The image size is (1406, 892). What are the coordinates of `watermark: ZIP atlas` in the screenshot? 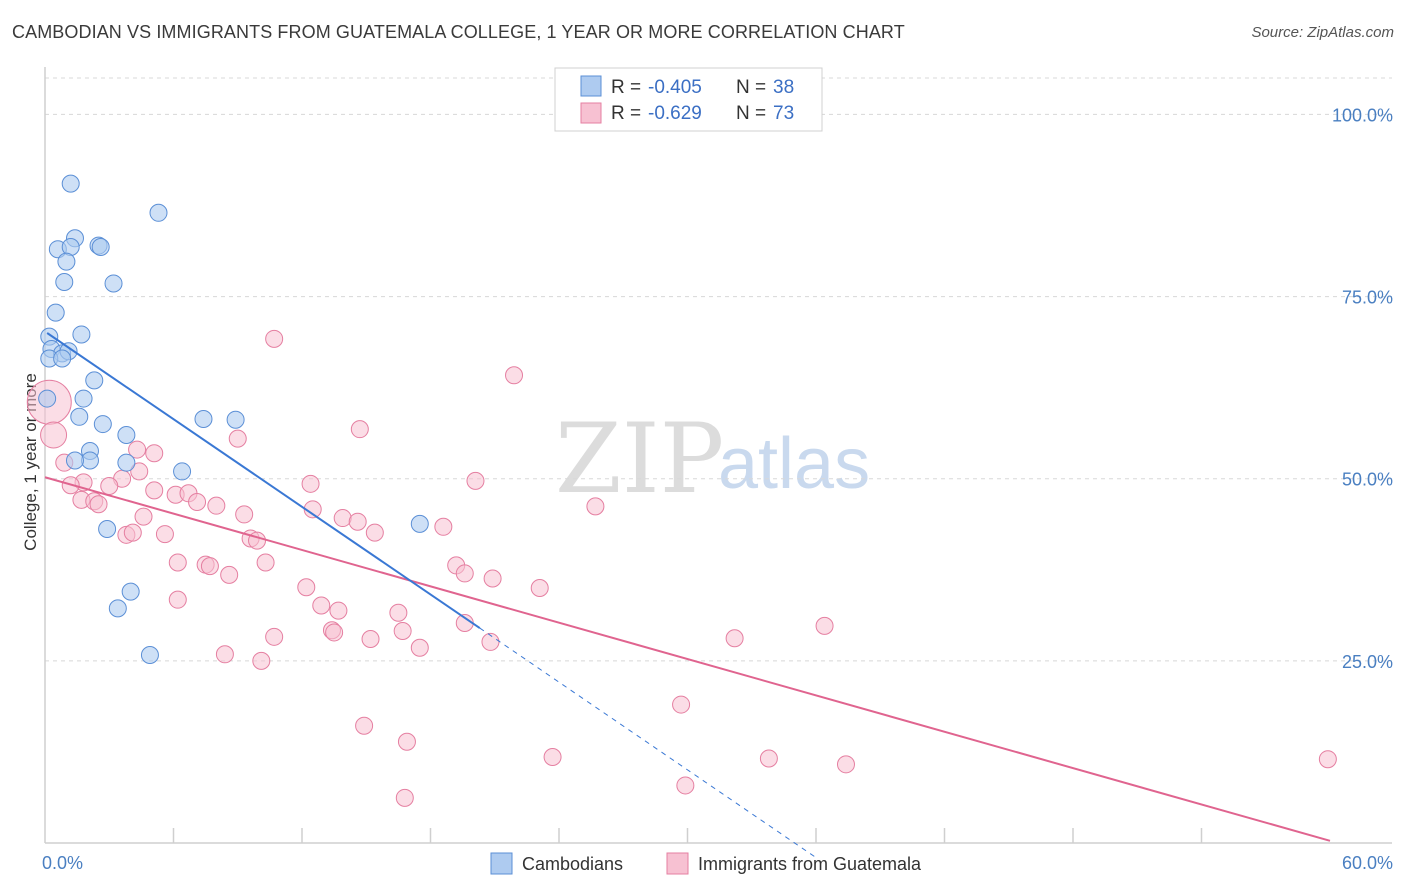 It's located at (712, 459).